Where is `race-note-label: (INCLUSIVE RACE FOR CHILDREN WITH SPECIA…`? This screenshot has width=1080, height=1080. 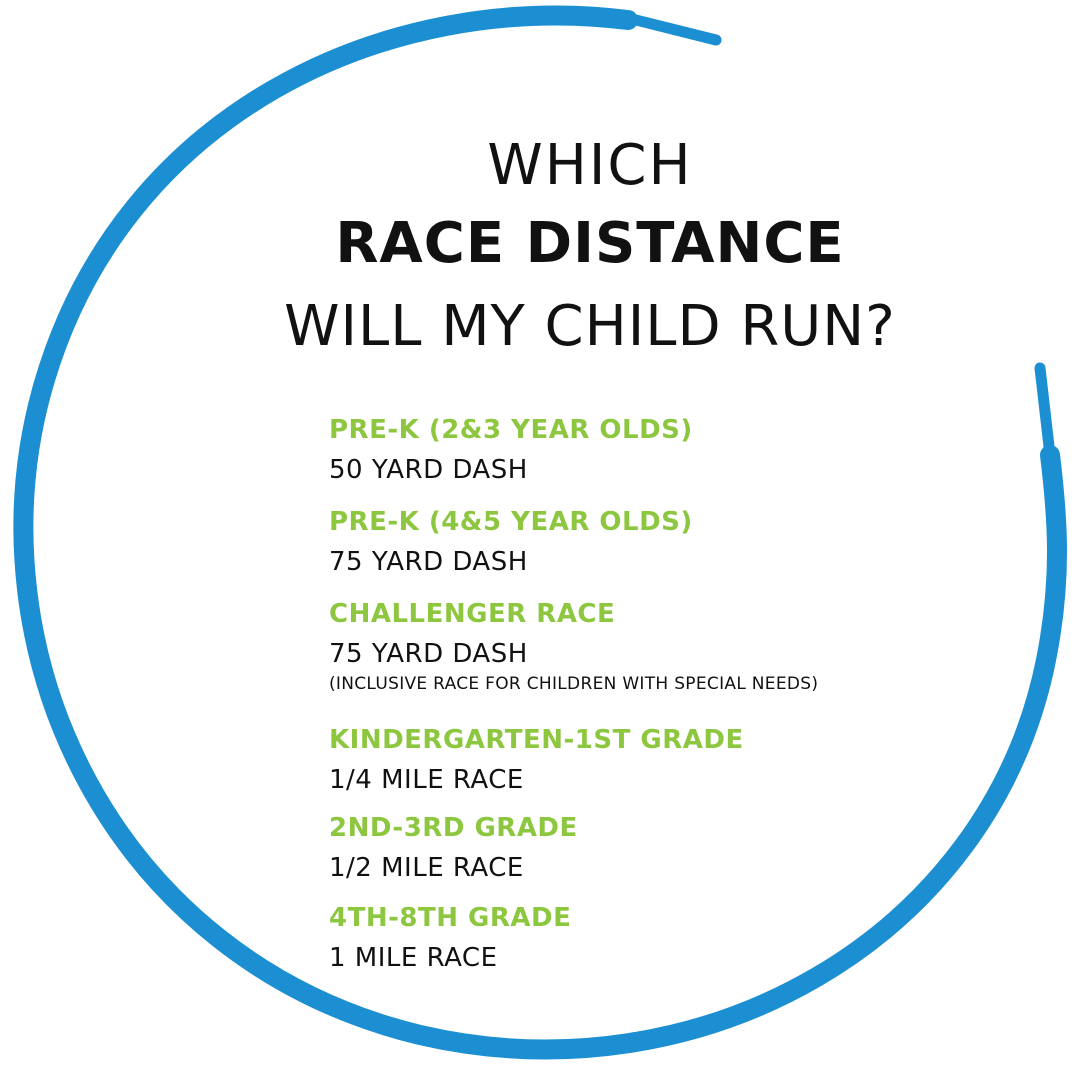
race-note-label: (INCLUSIVE RACE FOR CHILDREN WITH SPECIA… is located at coordinates (574, 684).